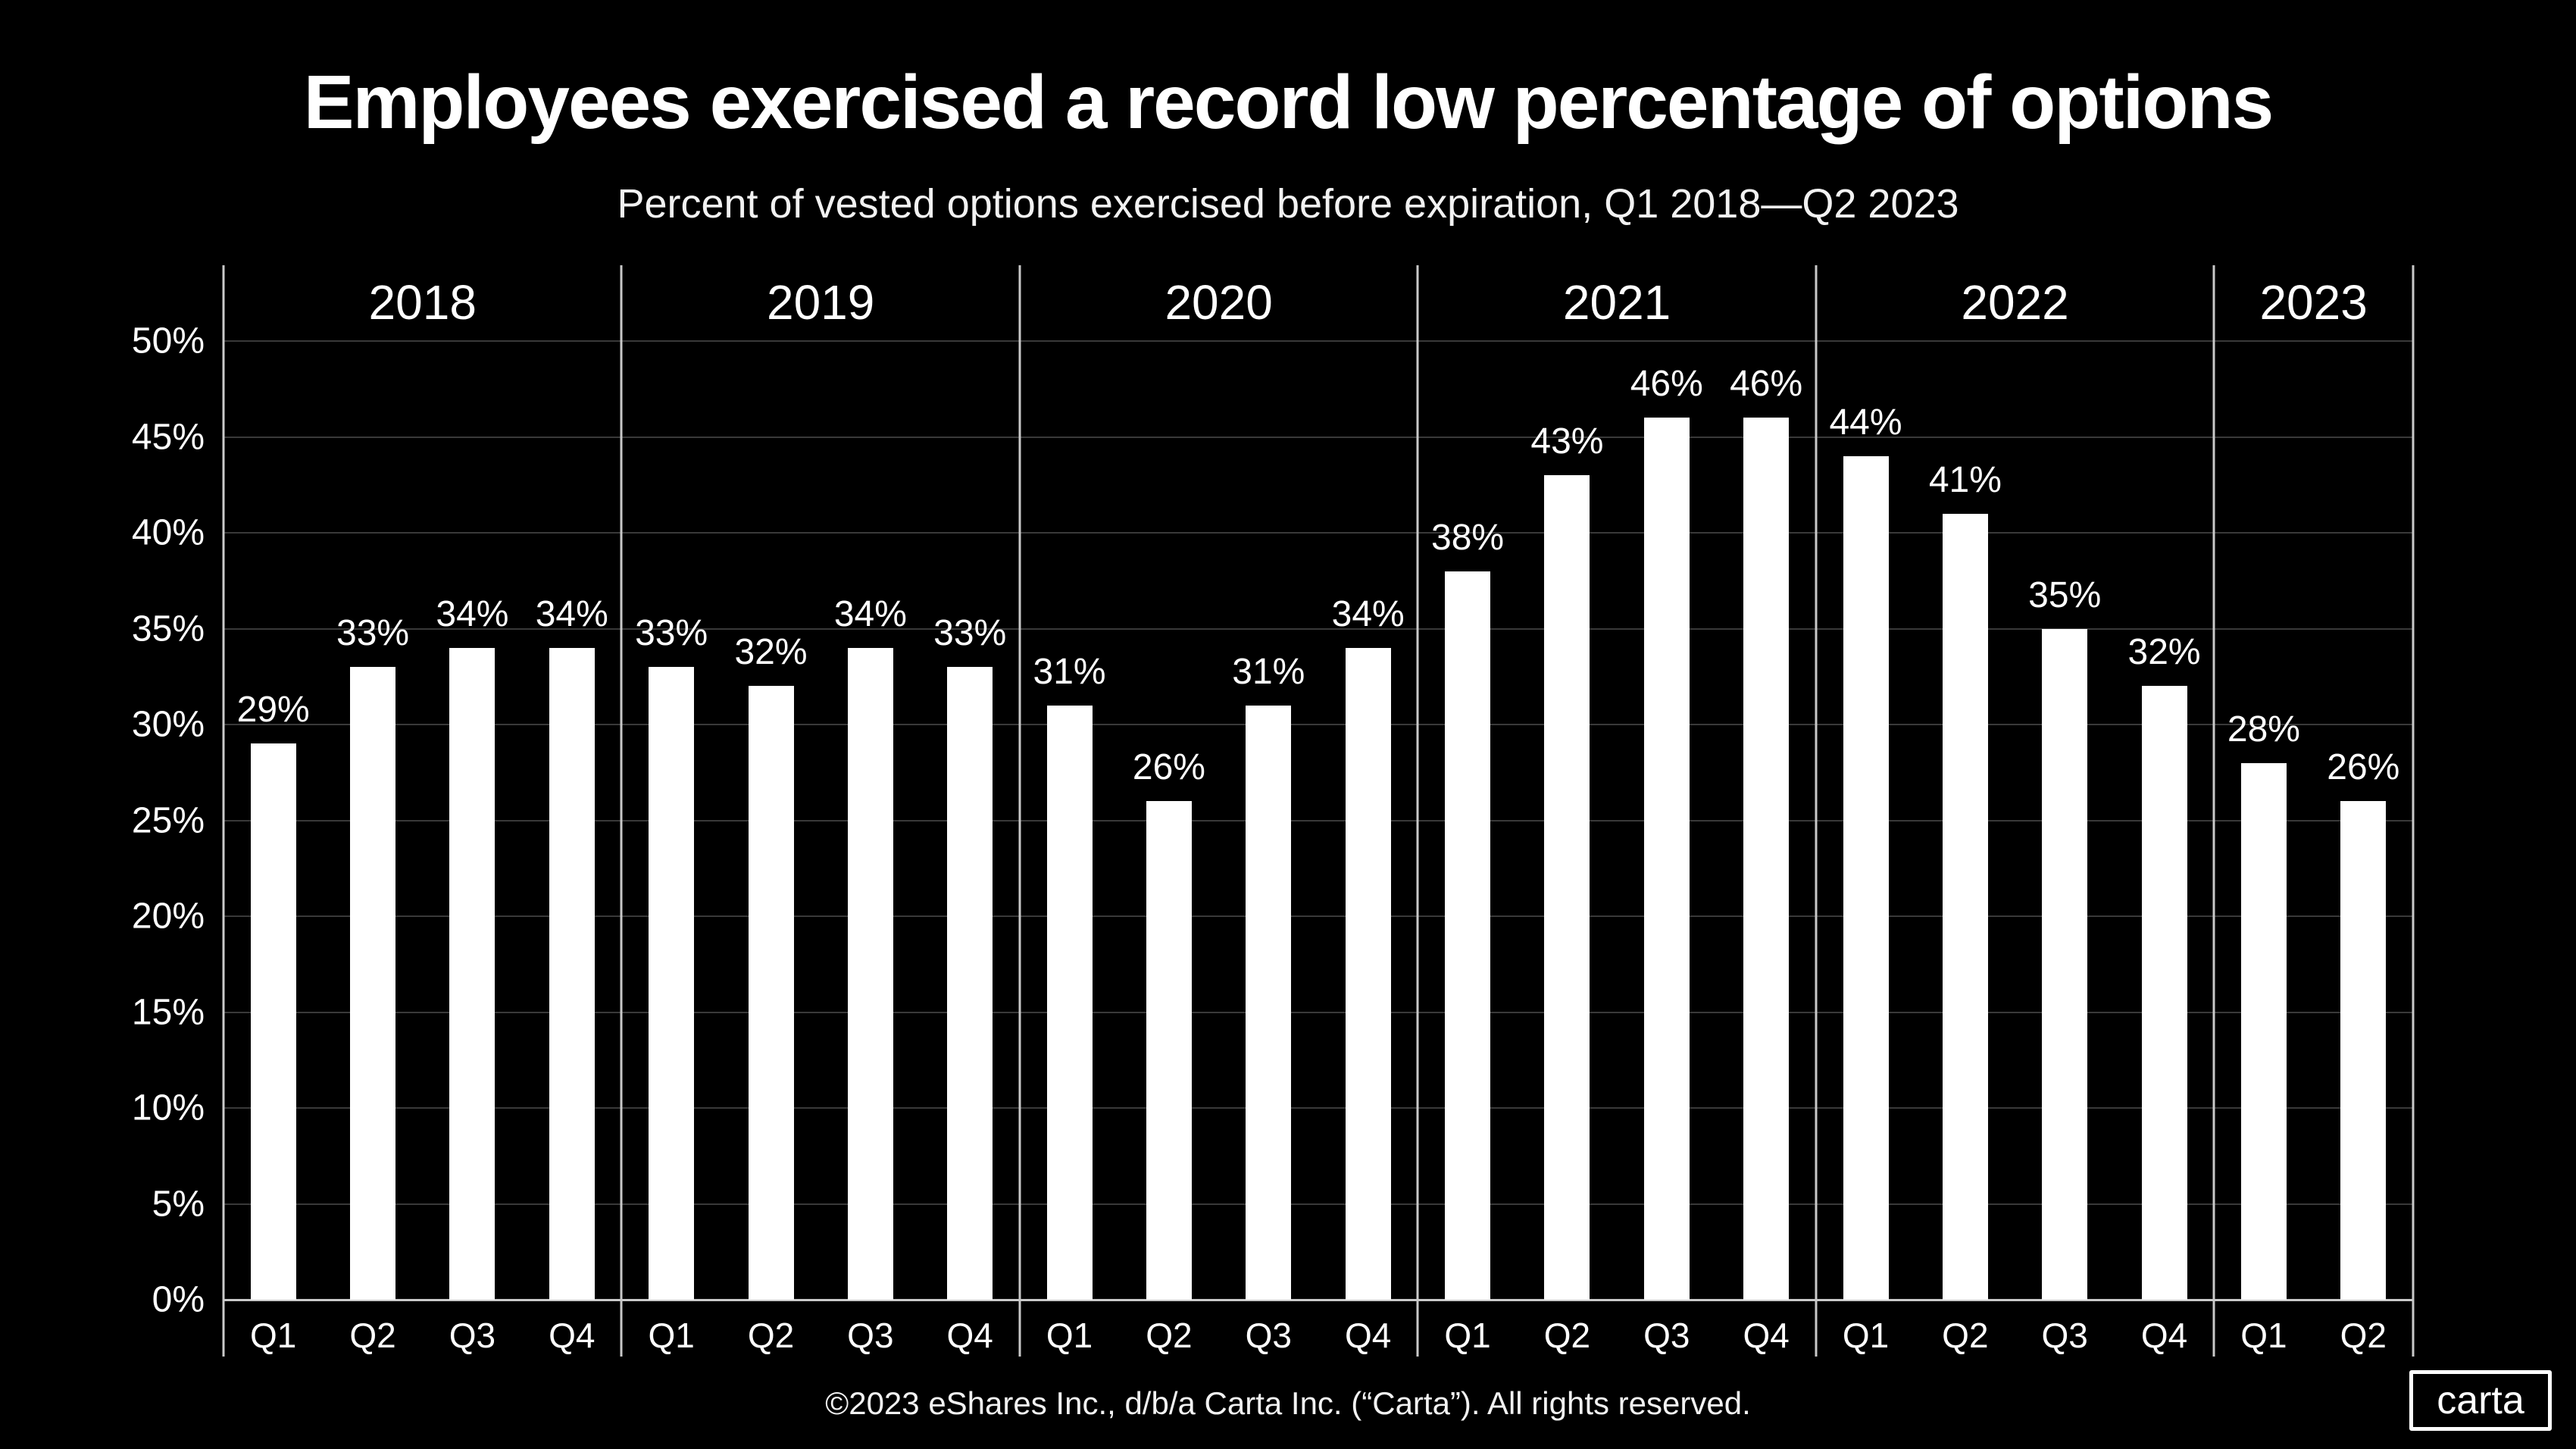 The height and width of the screenshot is (1449, 2576). Describe the element at coordinates (168, 532) in the screenshot. I see `y-tick-label: 40%` at that location.